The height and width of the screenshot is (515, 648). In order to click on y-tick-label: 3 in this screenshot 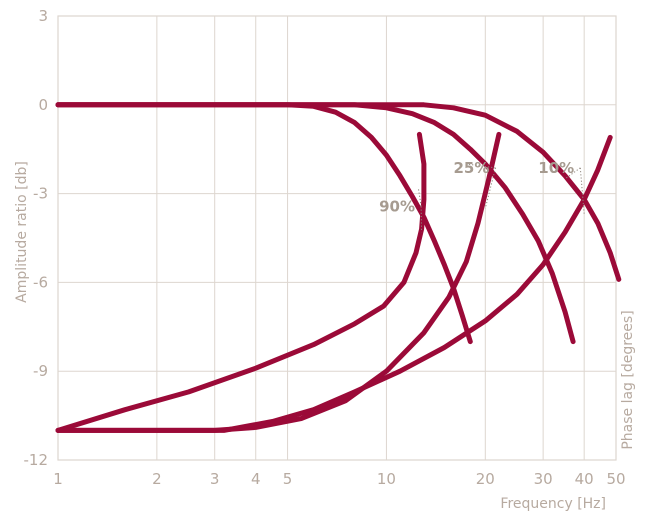, I will do `click(43, 16)`.